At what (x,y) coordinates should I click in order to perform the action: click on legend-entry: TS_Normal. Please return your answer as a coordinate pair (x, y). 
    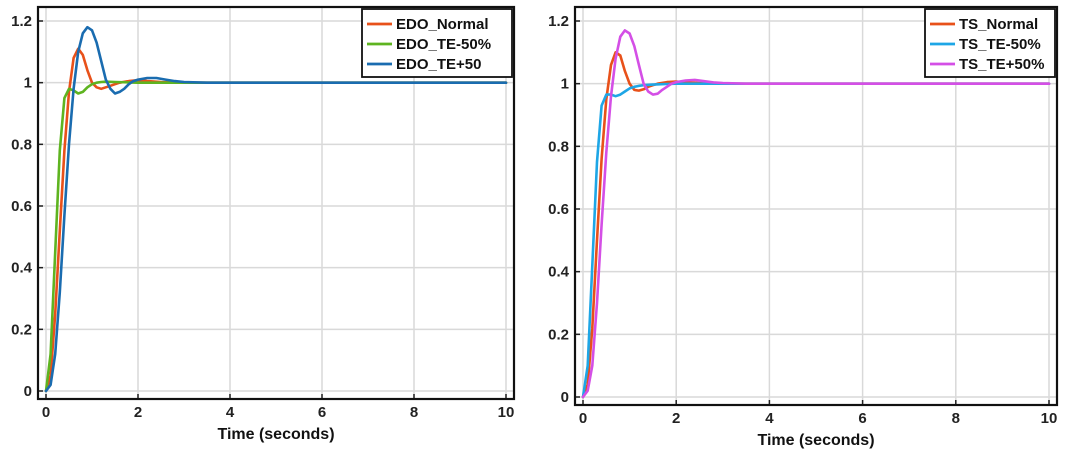
    Looking at the image, I should click on (998, 24).